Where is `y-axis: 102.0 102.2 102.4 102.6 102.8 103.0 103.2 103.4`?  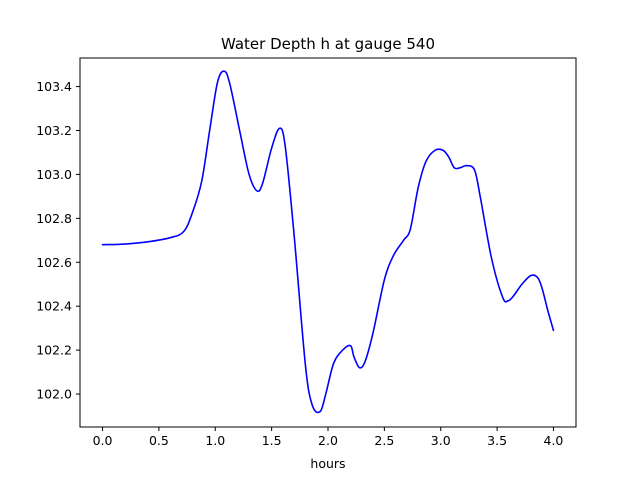
y-axis: 102.0 102.2 102.4 102.6 102.8 103.0 103.2 103.4 is located at coordinates (58, 240).